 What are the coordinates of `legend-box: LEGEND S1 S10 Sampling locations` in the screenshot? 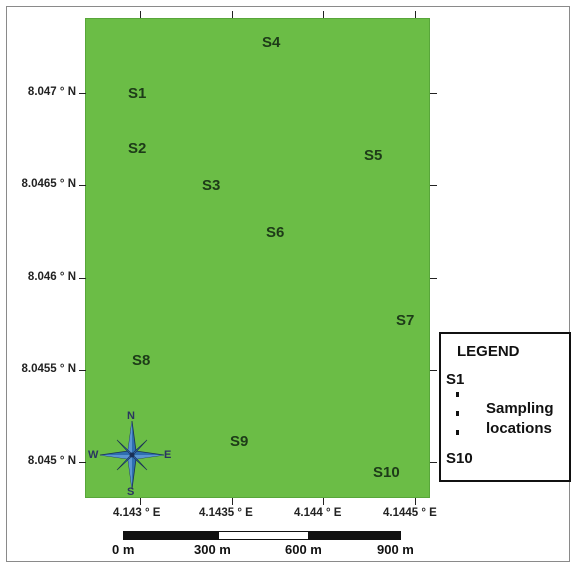 It's located at (505, 407).